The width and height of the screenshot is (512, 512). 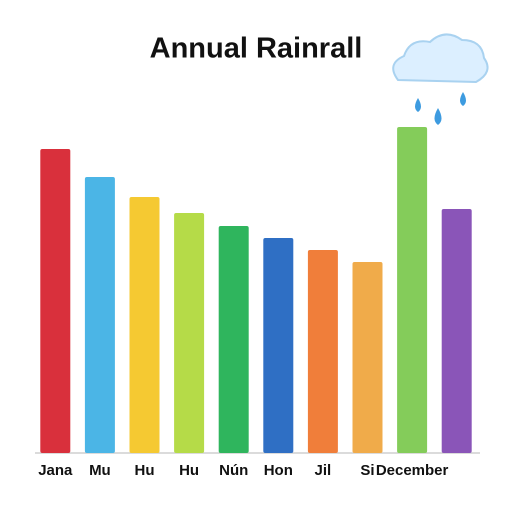 I want to click on x-tick-label: Hon, so click(x=278, y=470).